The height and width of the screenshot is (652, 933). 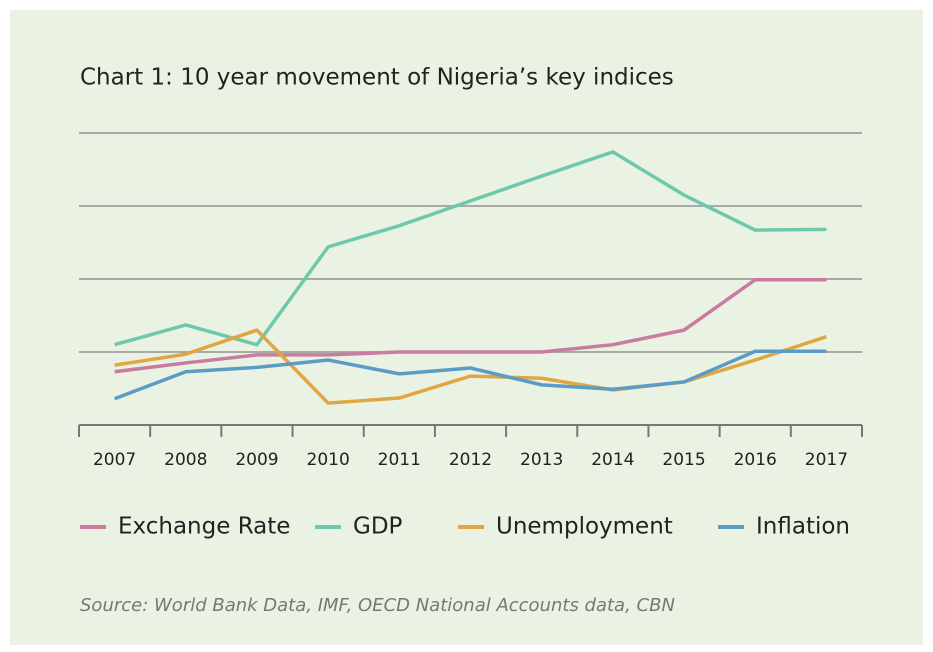 I want to click on x-tick-label: 2017, so click(x=826, y=460).